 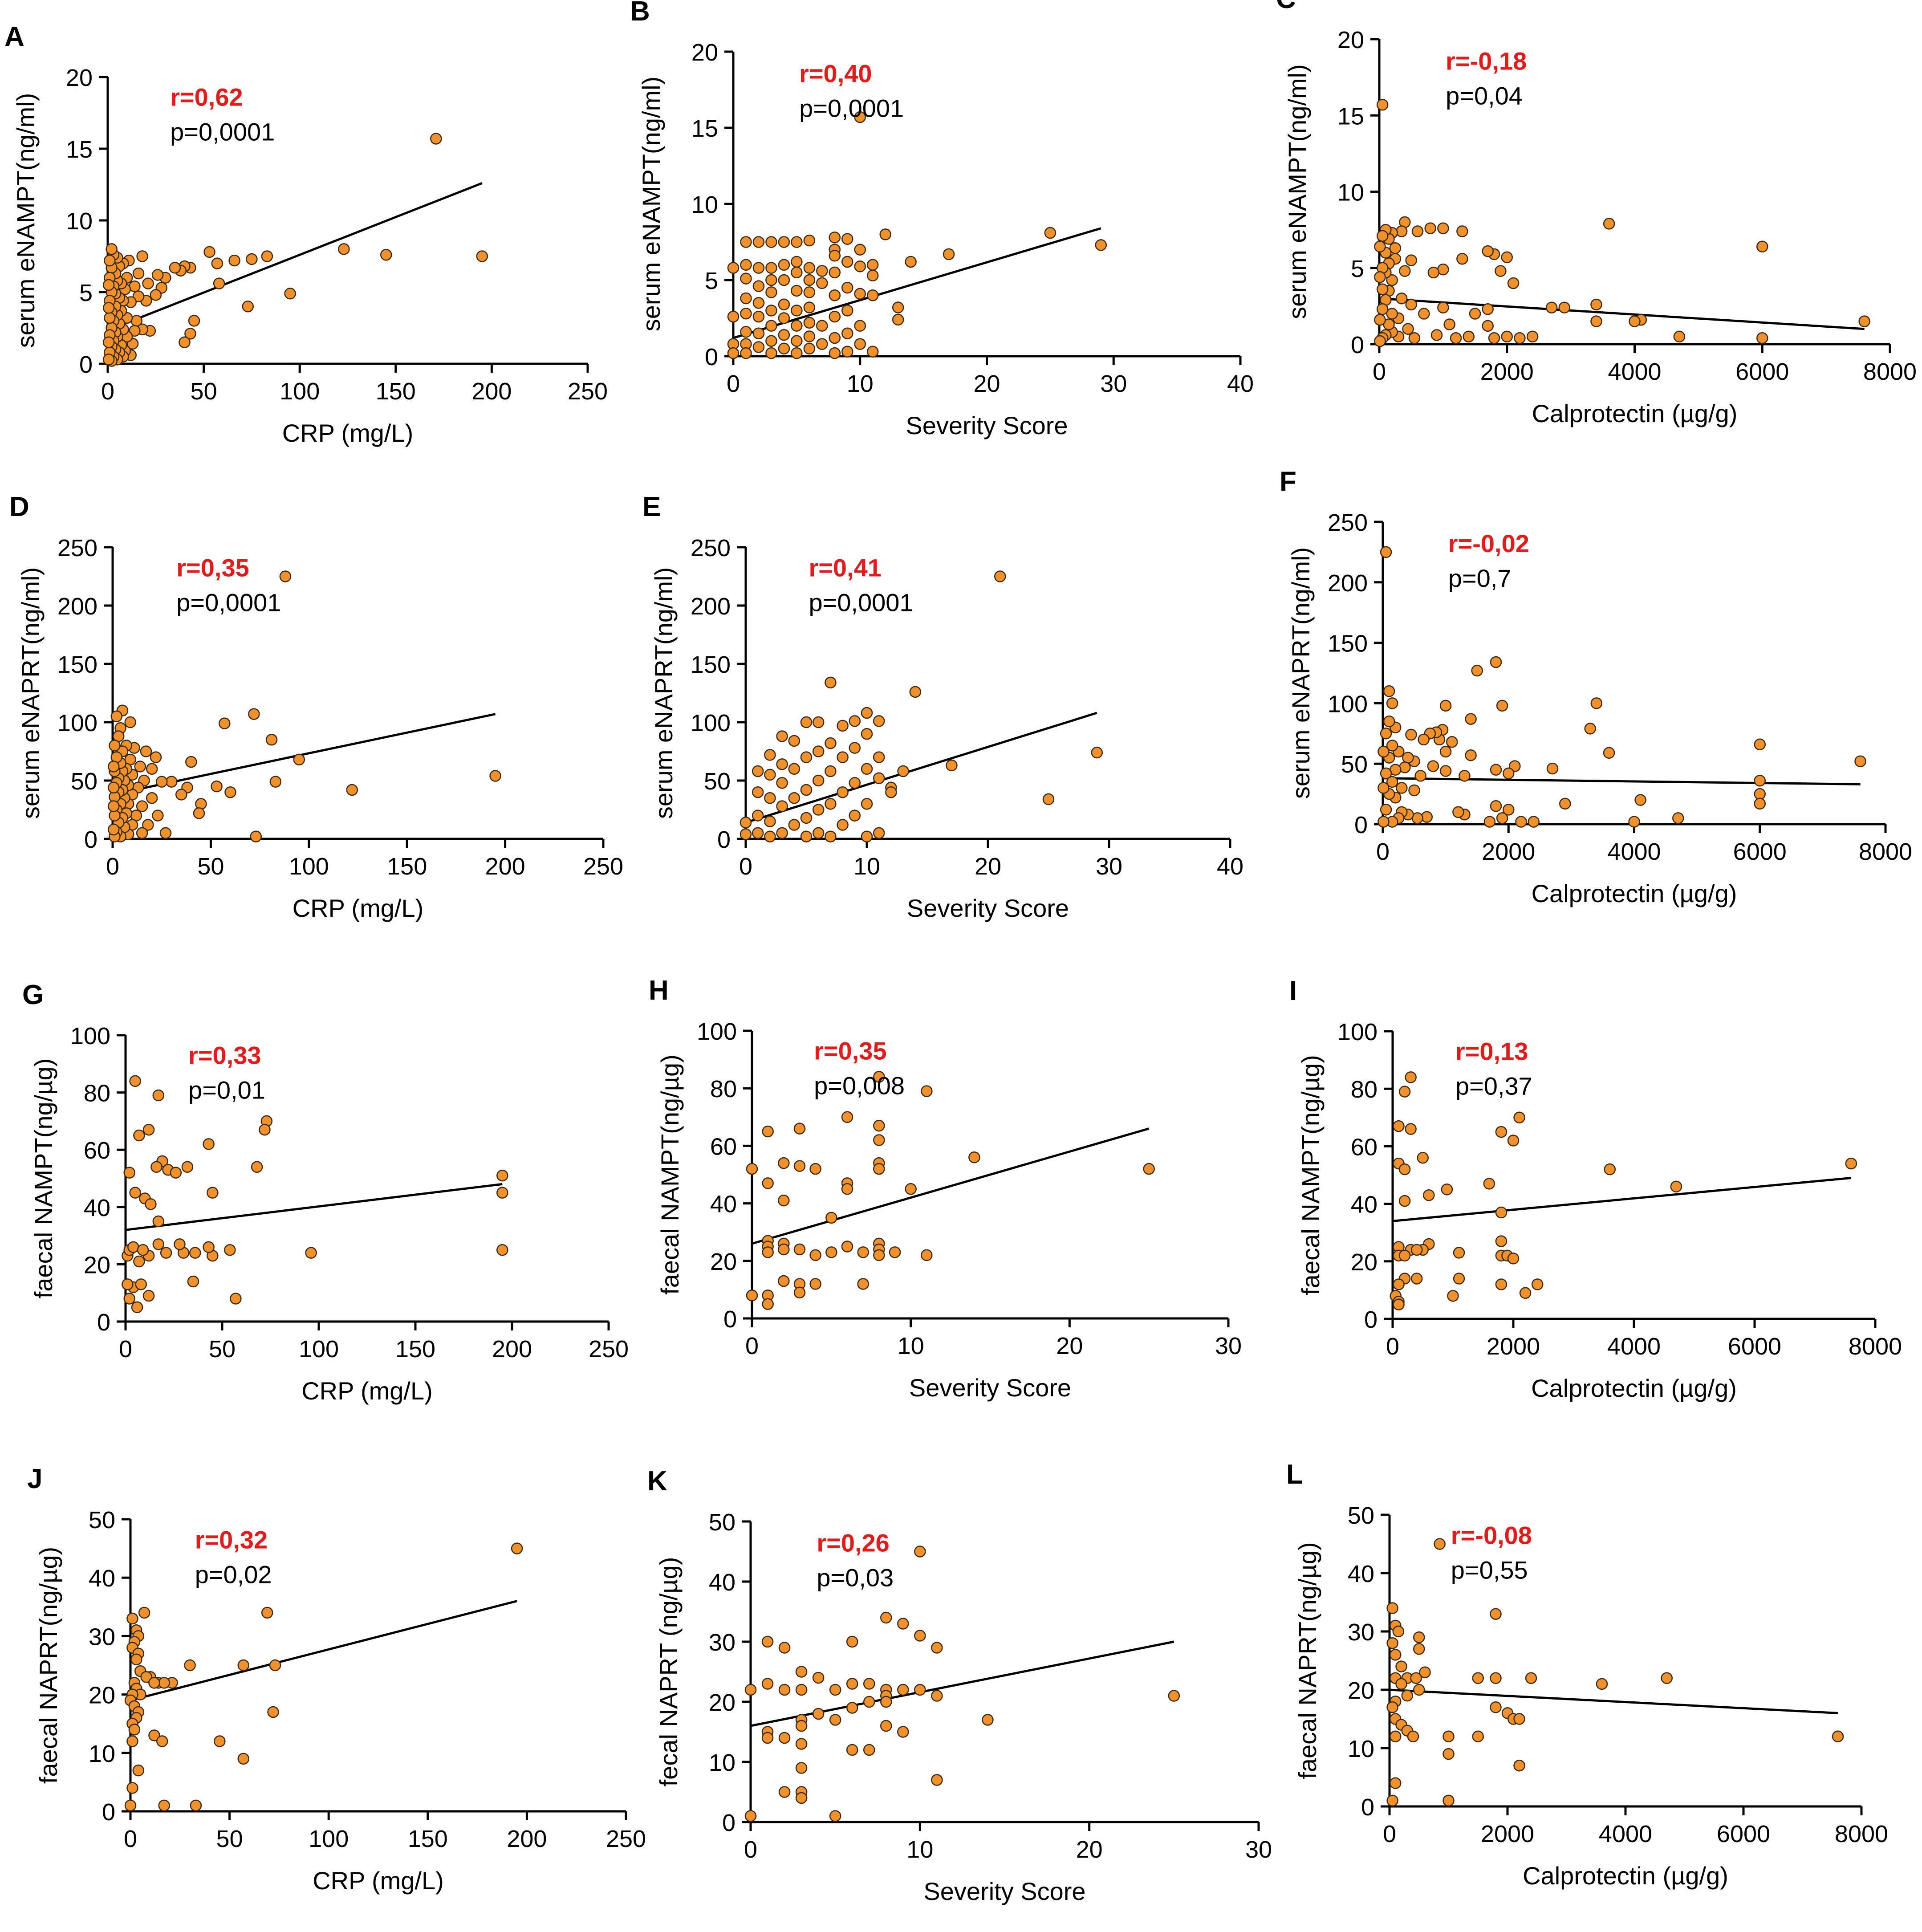 What do you see at coordinates (722, 1582) in the screenshot?
I see `panel-k-y-tick-label: 40` at bounding box center [722, 1582].